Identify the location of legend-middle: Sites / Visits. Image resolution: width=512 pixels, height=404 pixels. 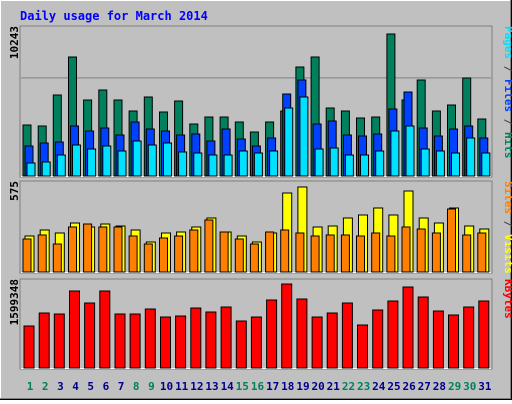
(507, 227).